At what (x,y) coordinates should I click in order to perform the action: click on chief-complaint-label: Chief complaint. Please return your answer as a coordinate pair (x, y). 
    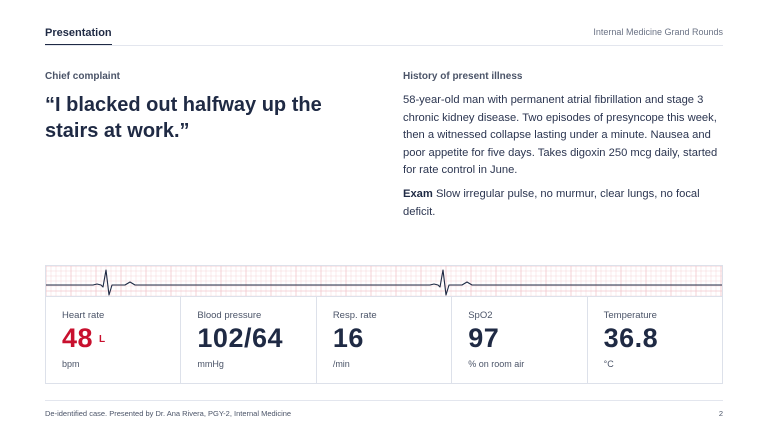
    Looking at the image, I should click on (83, 76).